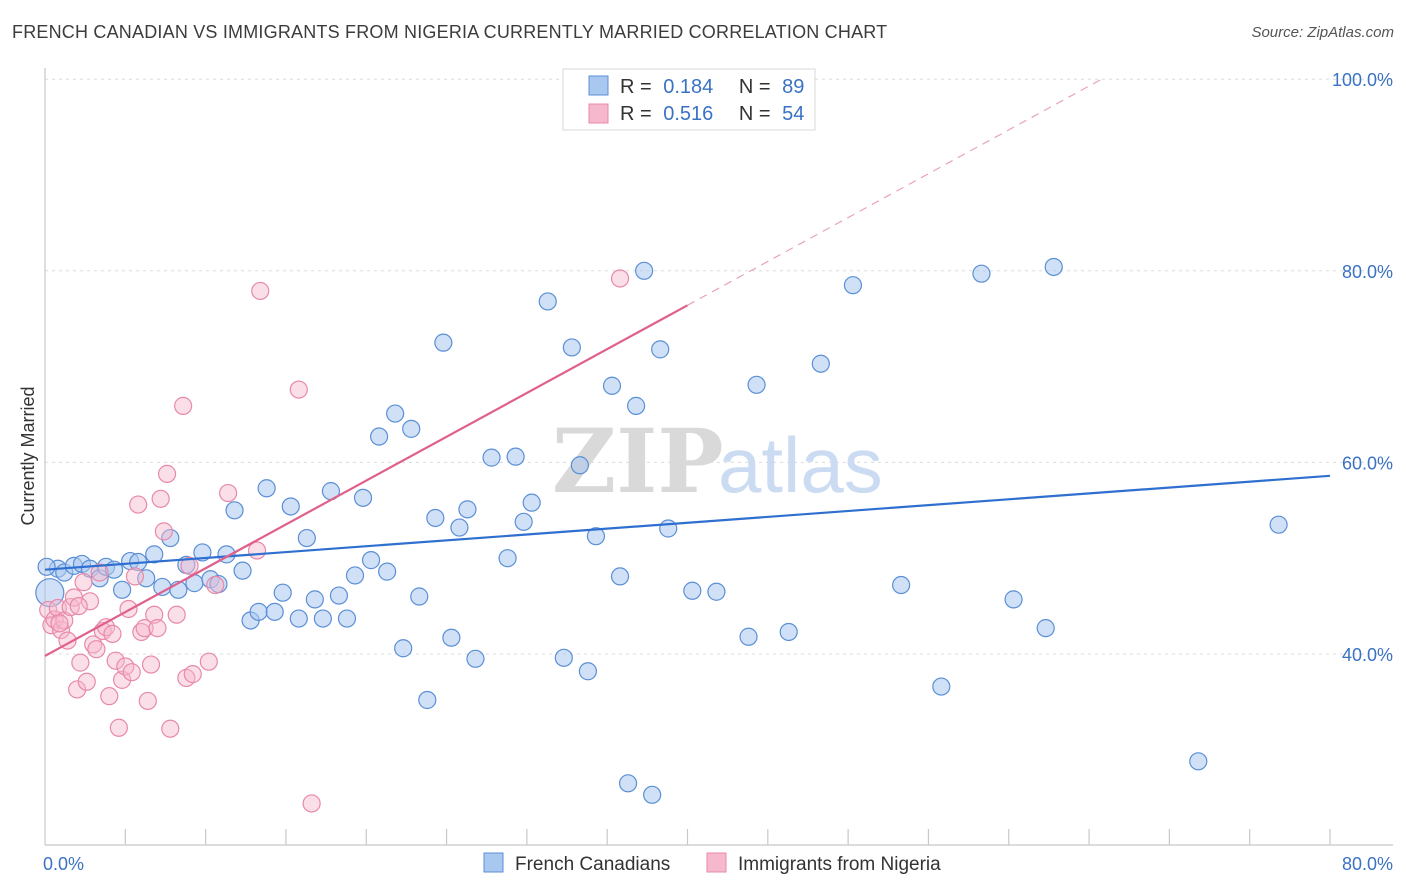 This screenshot has width=1406, height=892. Describe the element at coordinates (896, 191) in the screenshot. I see `trend-line-nigeria-extension` at that location.